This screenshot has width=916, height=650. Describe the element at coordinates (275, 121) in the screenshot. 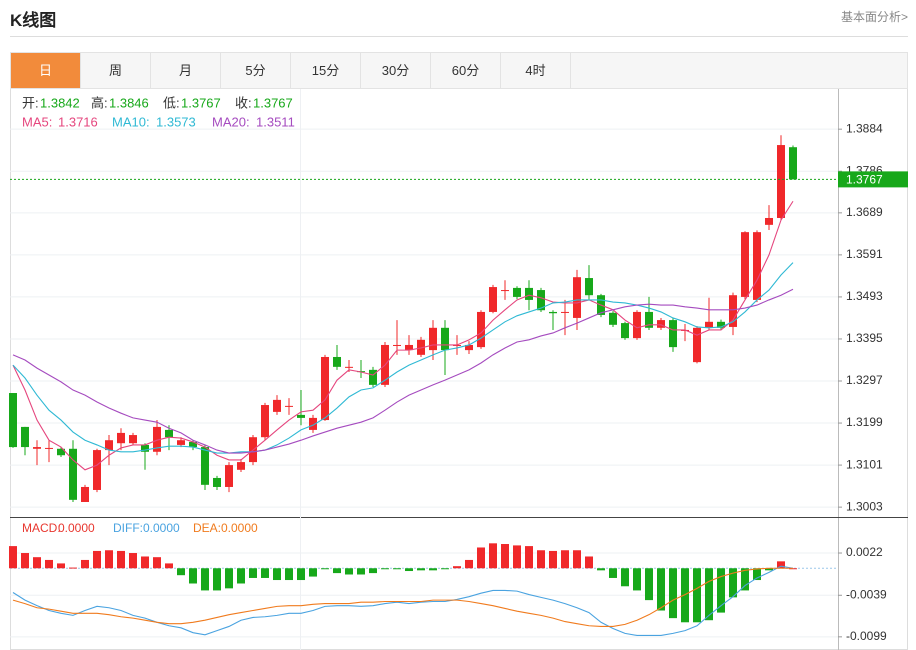

I see `legend-value: 1.3511` at that location.